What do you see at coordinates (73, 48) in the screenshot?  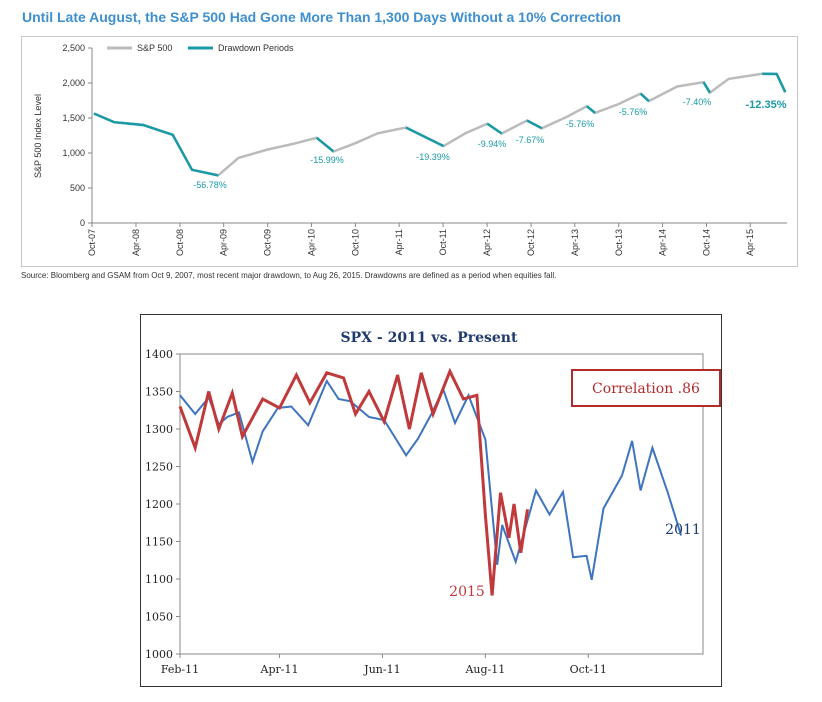 I see `y-tick-label: 2,500` at bounding box center [73, 48].